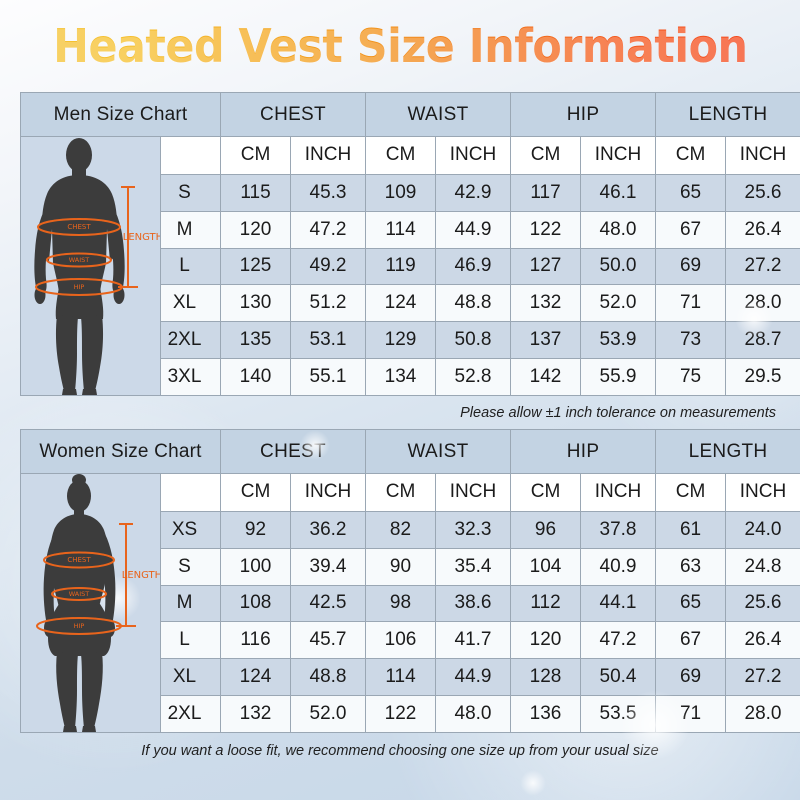 Image resolution: width=800 pixels, height=800 pixels. What do you see at coordinates (255, 303) in the screenshot?
I see `men-row-chest-cm: 130` at bounding box center [255, 303].